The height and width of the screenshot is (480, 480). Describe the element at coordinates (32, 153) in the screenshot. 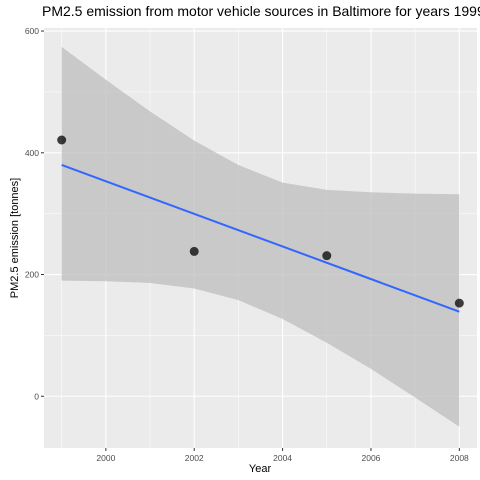

I see `y-tick-label: 400` at that location.